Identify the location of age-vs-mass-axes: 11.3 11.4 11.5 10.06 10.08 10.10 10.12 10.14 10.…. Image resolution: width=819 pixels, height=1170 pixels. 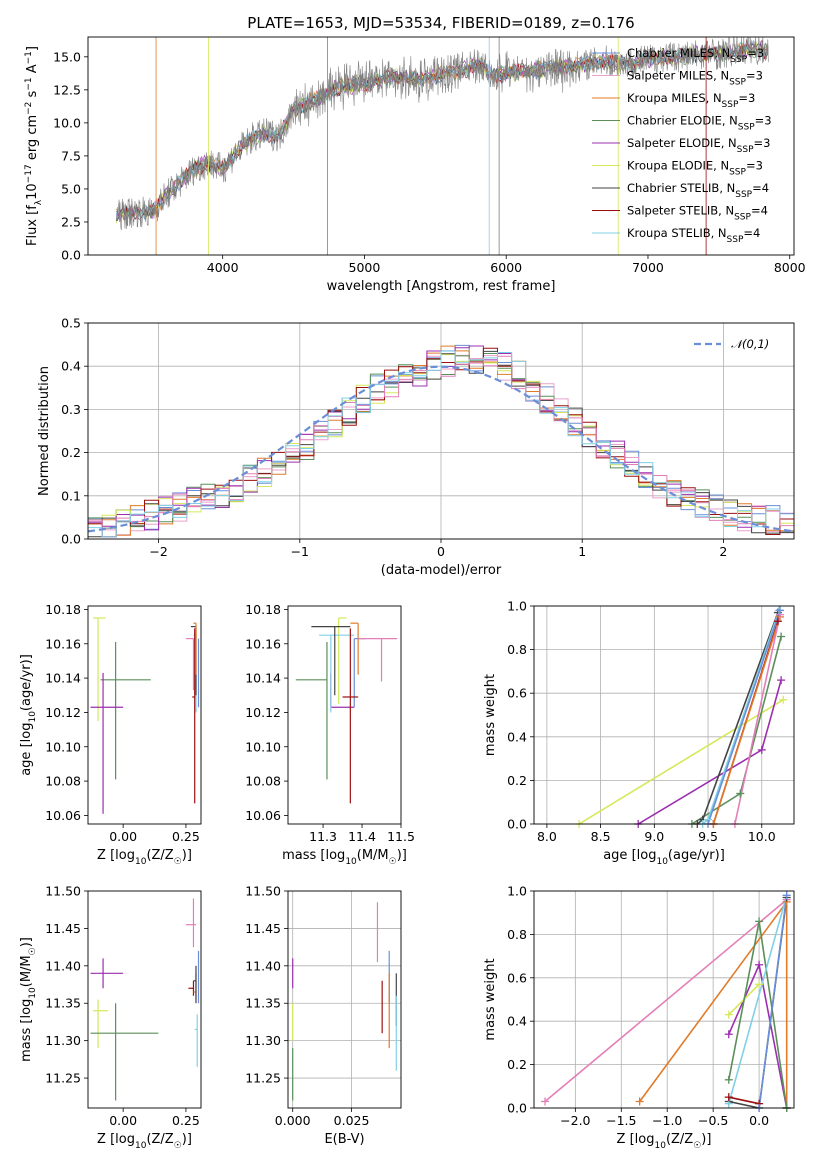
(330, 734).